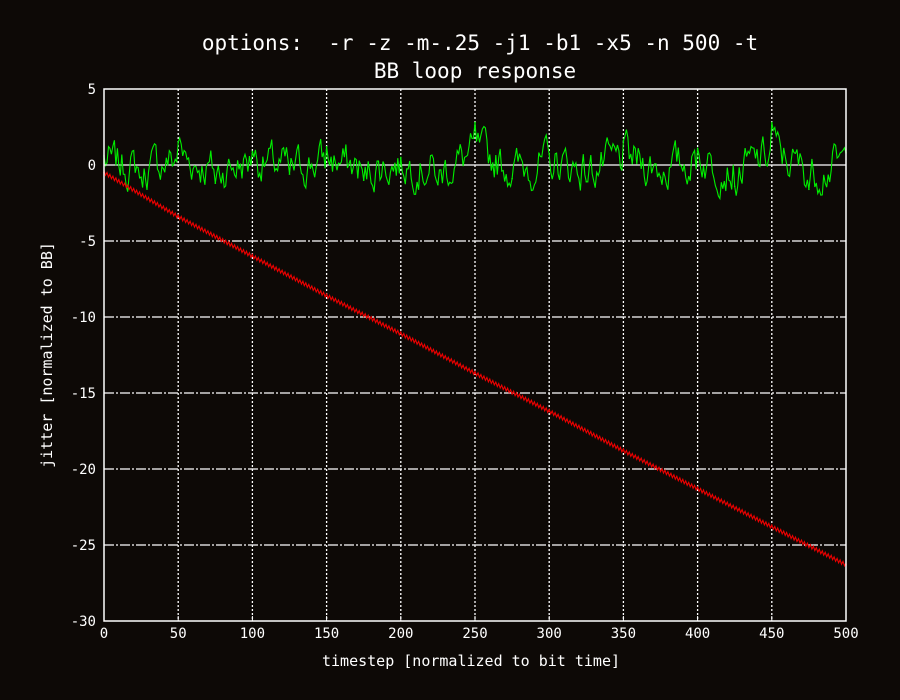 The height and width of the screenshot is (700, 900). I want to click on x-tick-label: 500, so click(845, 634).